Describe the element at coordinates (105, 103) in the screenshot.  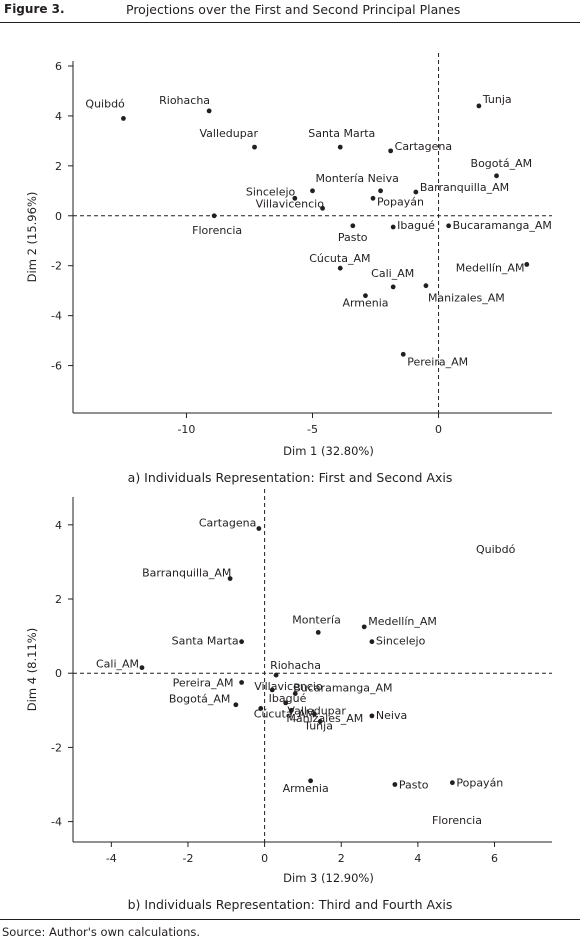
I see `chart-a-point-label-quibdo: Quibdó` at that location.